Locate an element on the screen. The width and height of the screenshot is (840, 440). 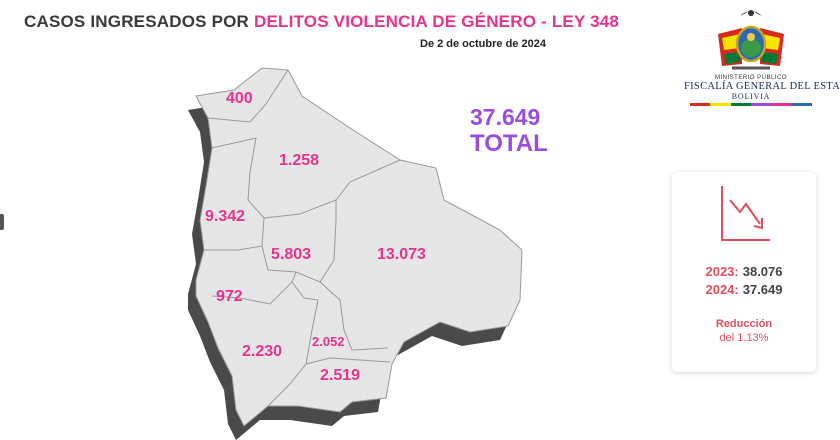
year-2023-row: 2023: 38.076 is located at coordinates (744, 271).